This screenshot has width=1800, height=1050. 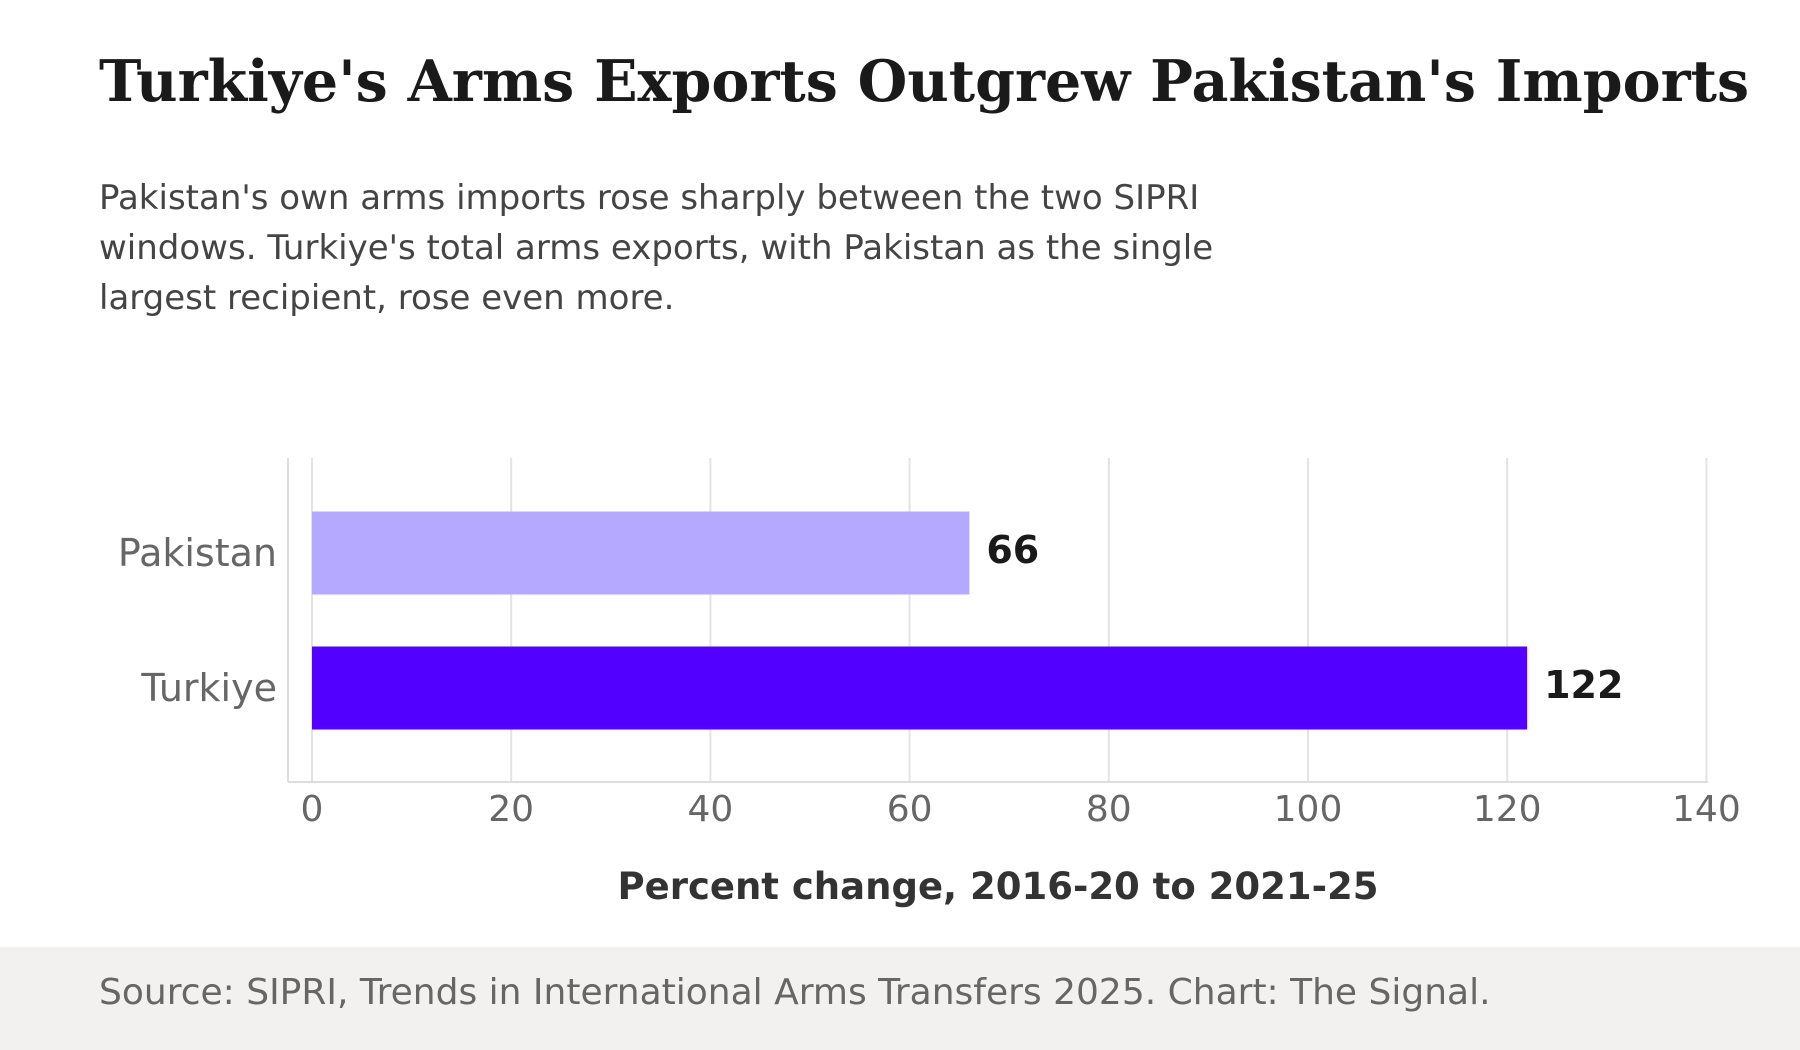 What do you see at coordinates (910, 809) in the screenshot?
I see `x-tick-label: 60` at bounding box center [910, 809].